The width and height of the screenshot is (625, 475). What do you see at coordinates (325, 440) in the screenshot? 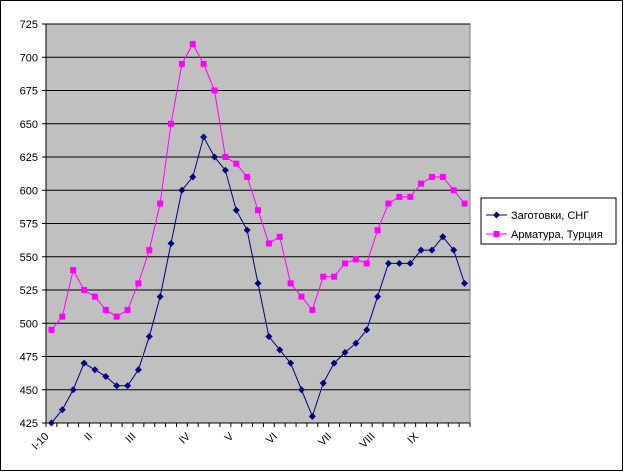
I see `x-tick-label: VII` at bounding box center [325, 440].